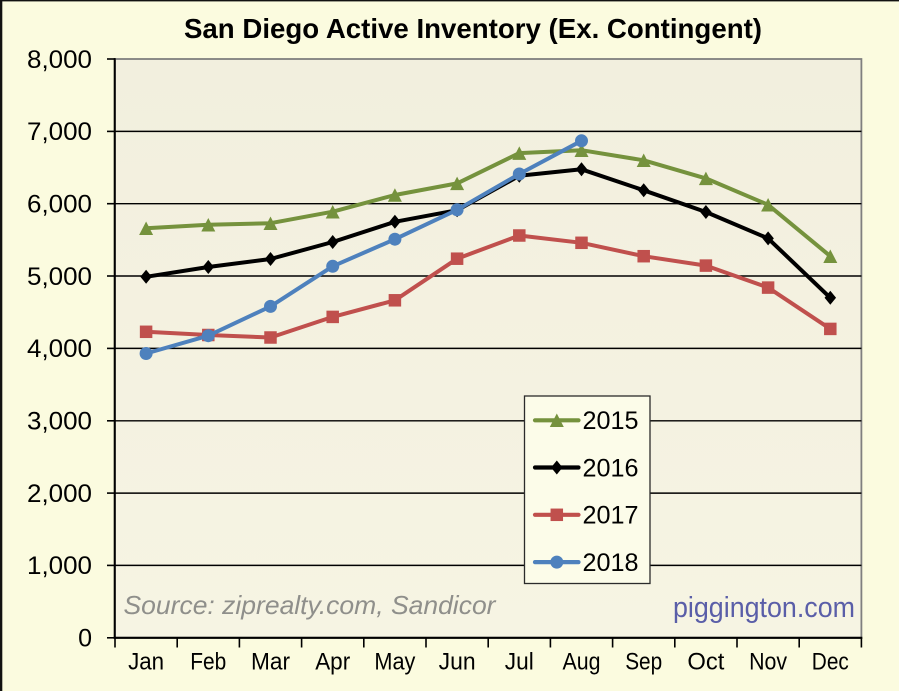  What do you see at coordinates (768, 661) in the screenshot?
I see `svg-text: Nov` at bounding box center [768, 661].